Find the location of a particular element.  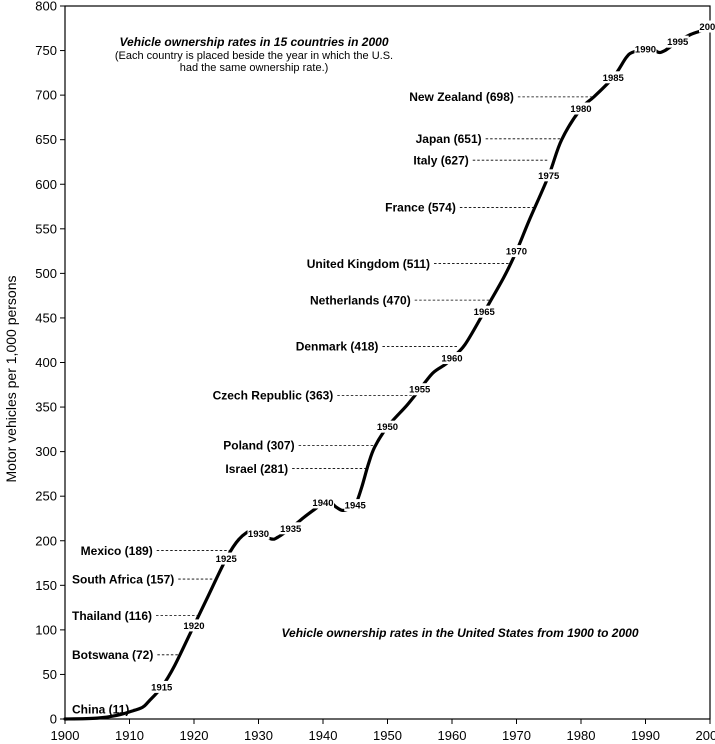

country-label: Netherlands (470) is located at coordinates (360, 300).